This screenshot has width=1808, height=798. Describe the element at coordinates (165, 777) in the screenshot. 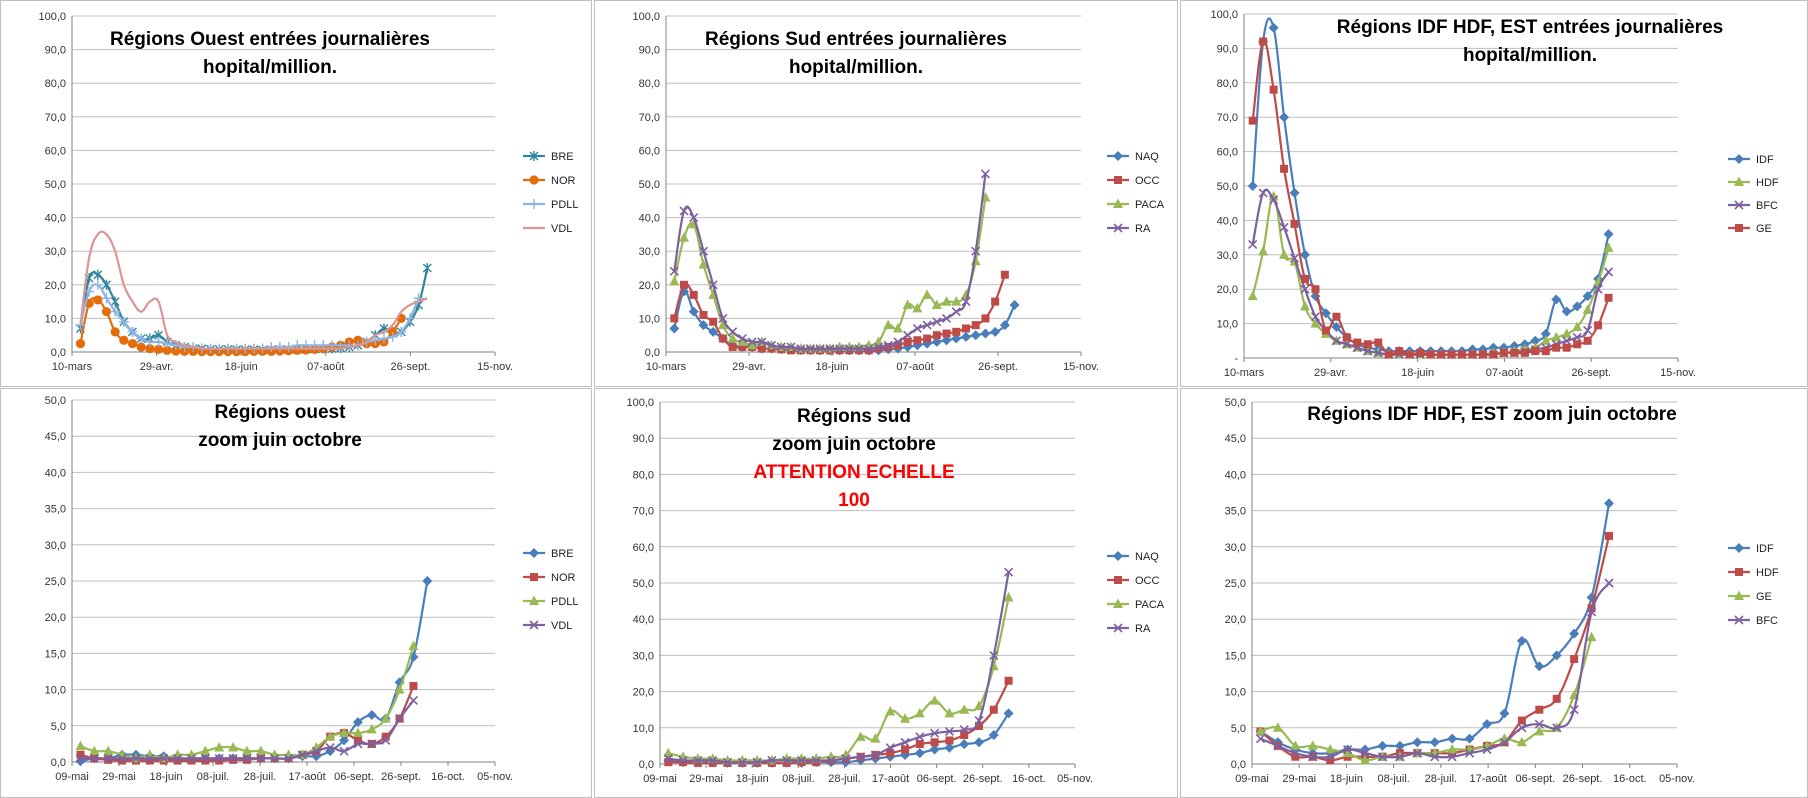

I see `x-tick-label: 18-juin` at that location.